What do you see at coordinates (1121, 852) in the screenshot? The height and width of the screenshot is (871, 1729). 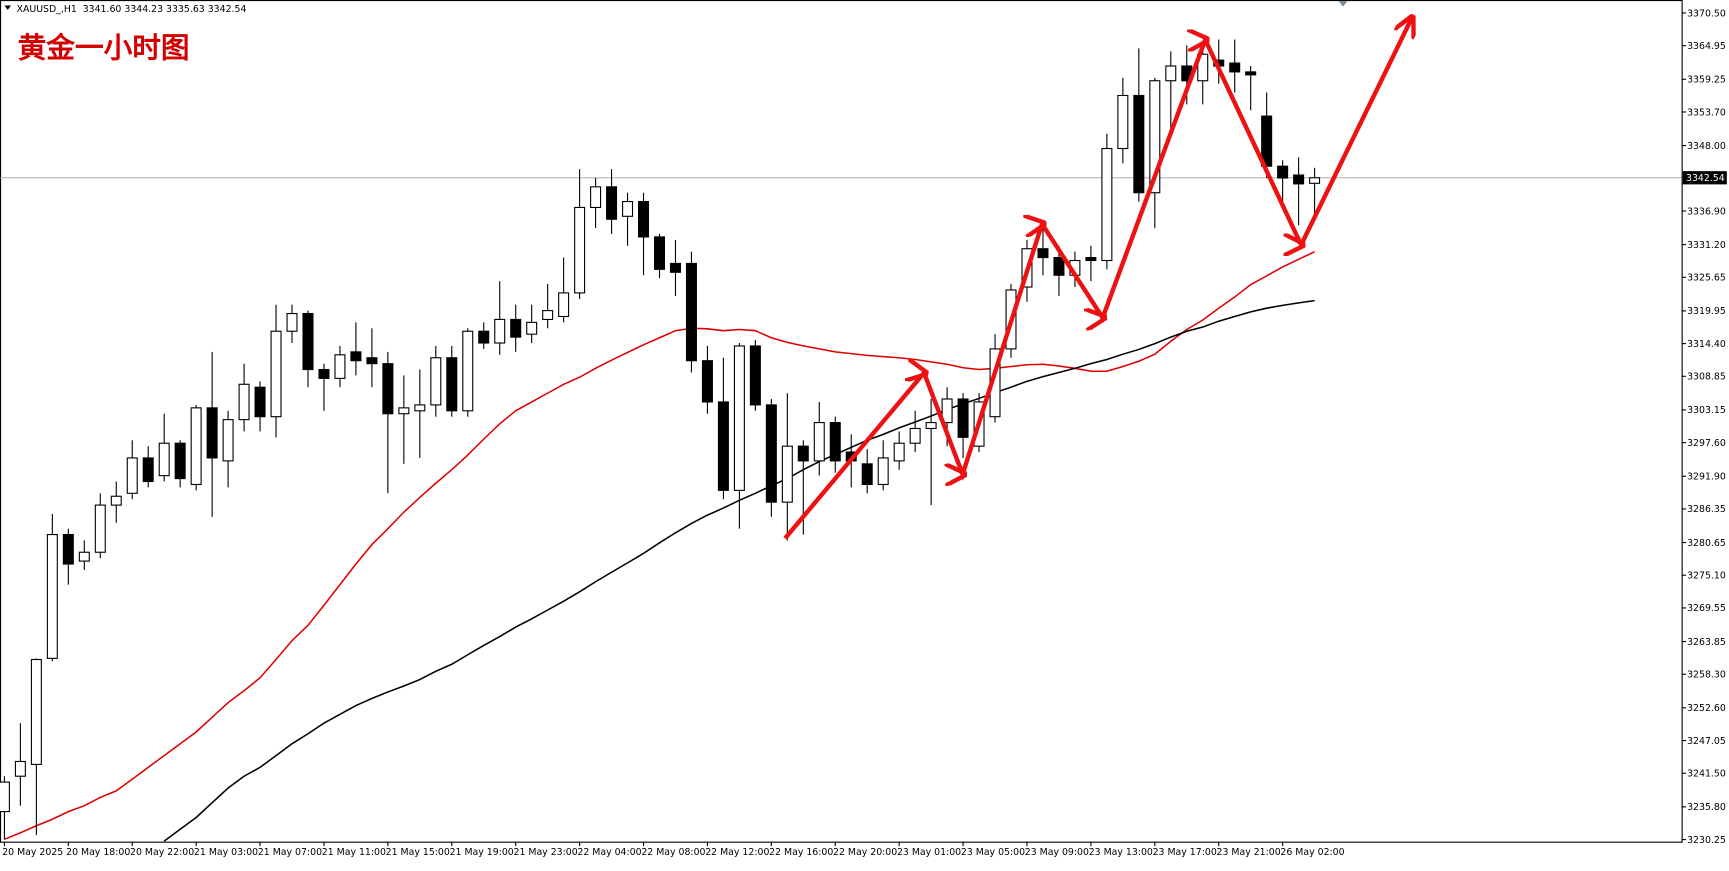 I see `x-tick-label: 23 May 13:00` at bounding box center [1121, 852].